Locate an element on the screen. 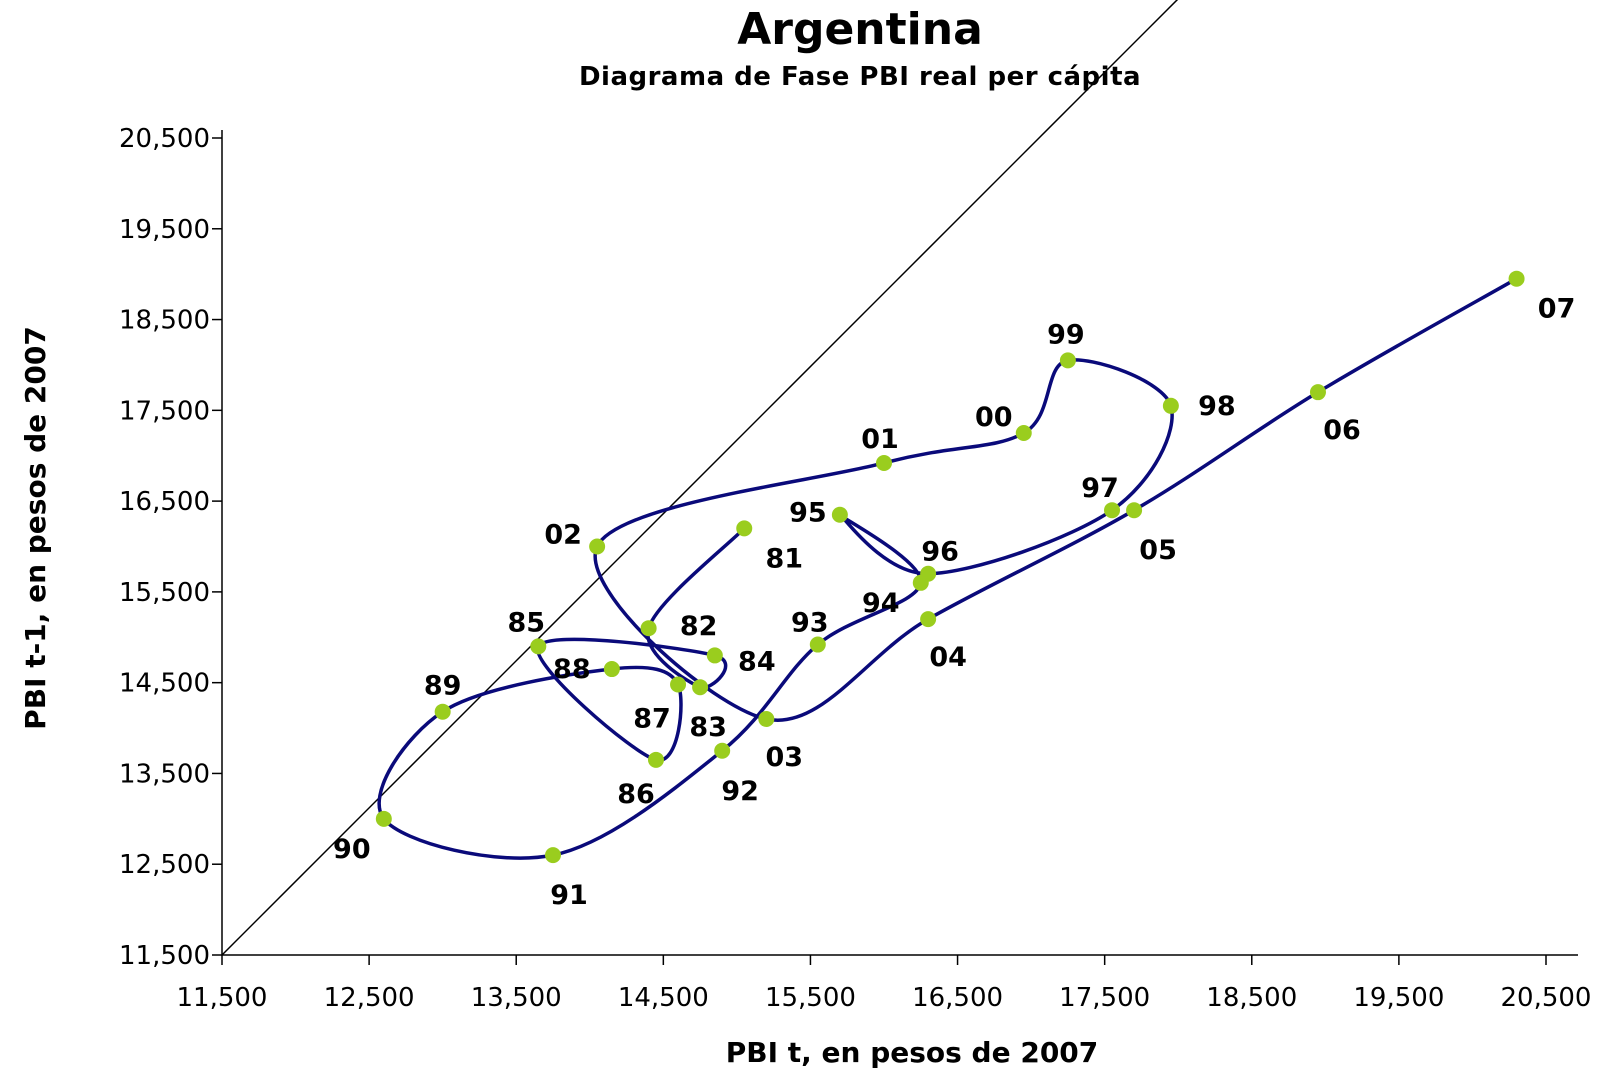 This screenshot has height=1072, width=1618. point-label-06: 06 is located at coordinates (1342, 430).